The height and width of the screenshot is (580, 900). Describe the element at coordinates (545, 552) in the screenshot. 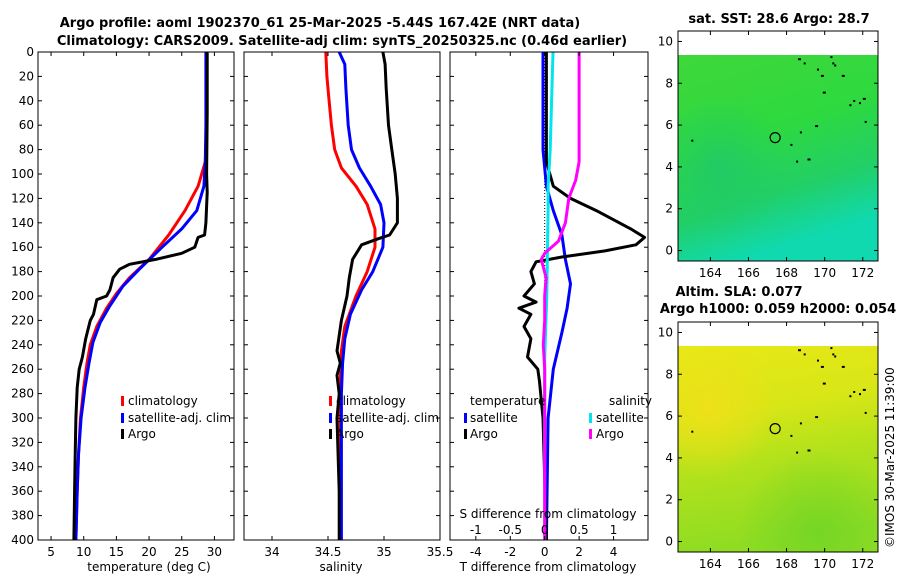

I see `x-tick-label: 0` at that location.